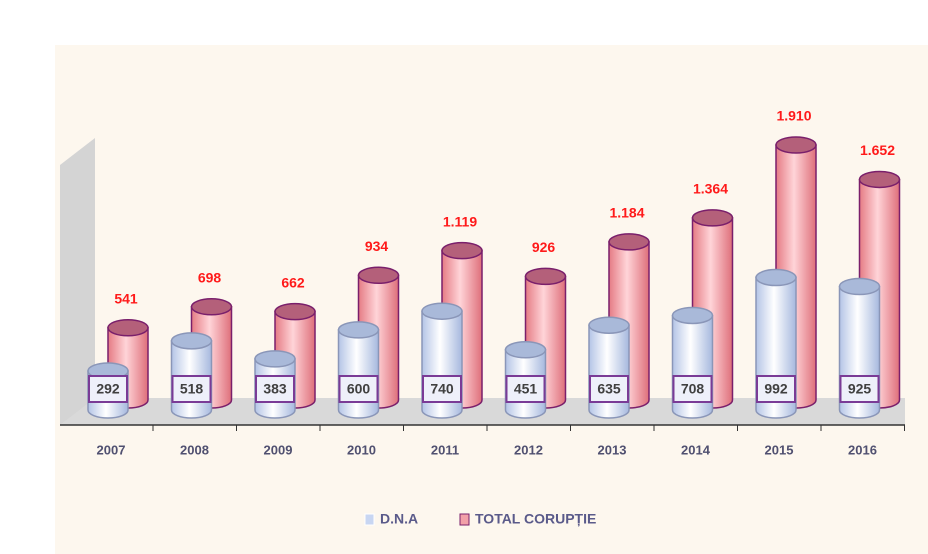  What do you see at coordinates (377, 246) in the screenshot?
I see `data-label: 934` at bounding box center [377, 246].